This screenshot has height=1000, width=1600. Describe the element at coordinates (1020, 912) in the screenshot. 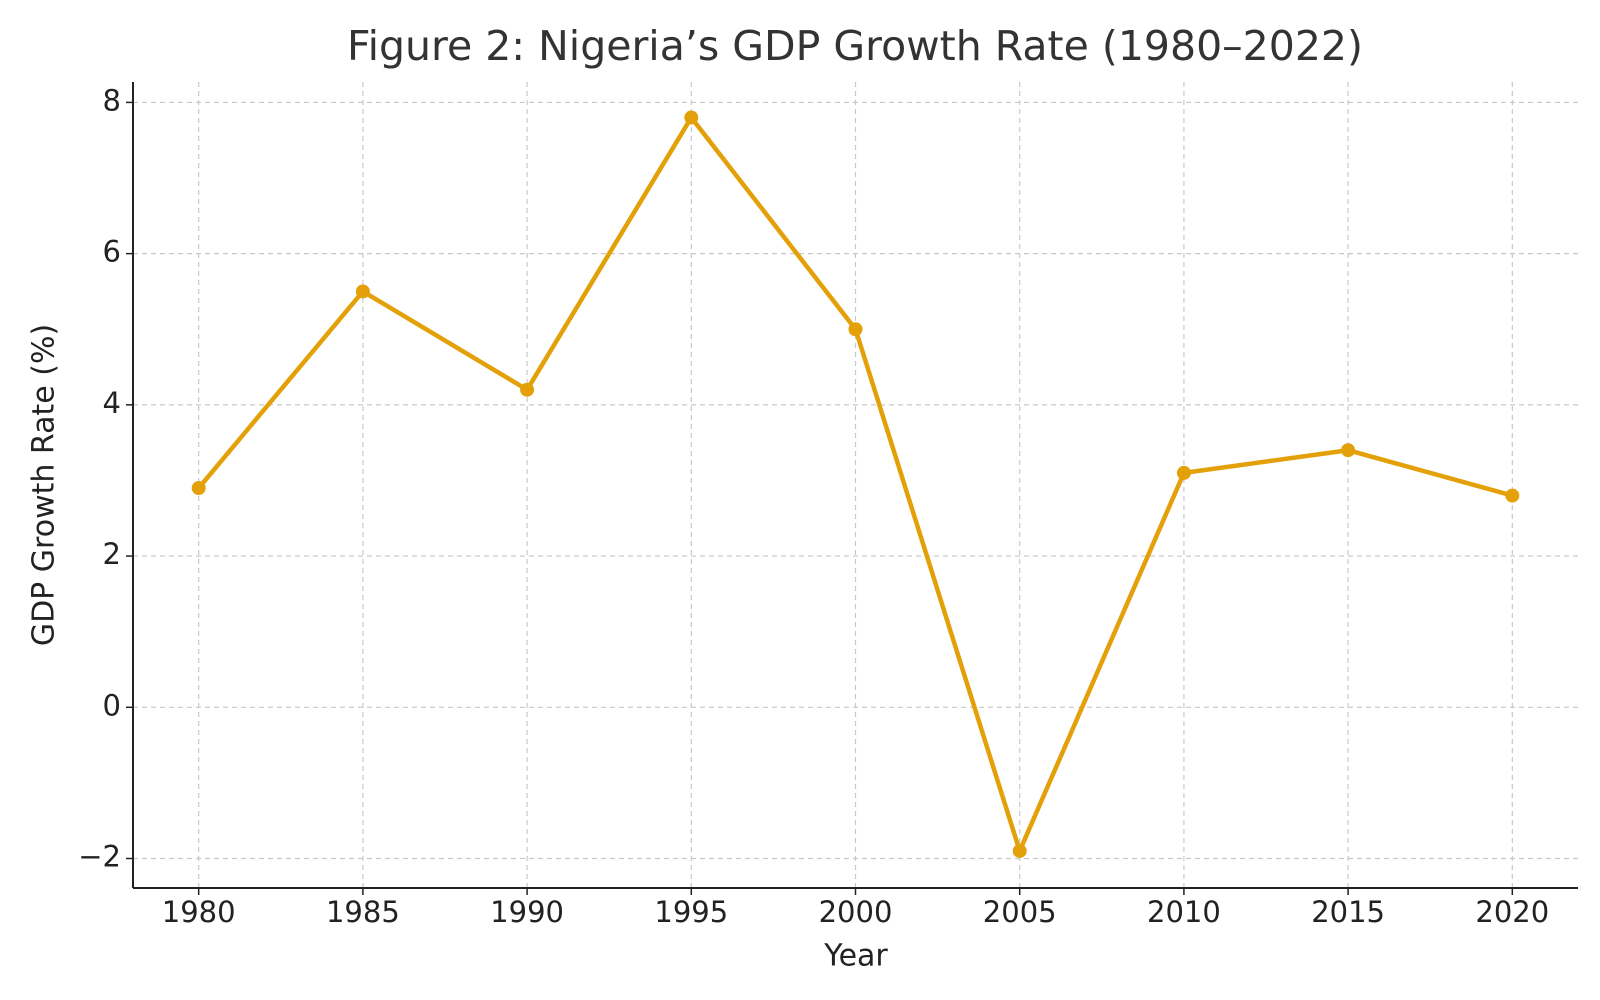

I see `x-tick-label: 2005` at that location.